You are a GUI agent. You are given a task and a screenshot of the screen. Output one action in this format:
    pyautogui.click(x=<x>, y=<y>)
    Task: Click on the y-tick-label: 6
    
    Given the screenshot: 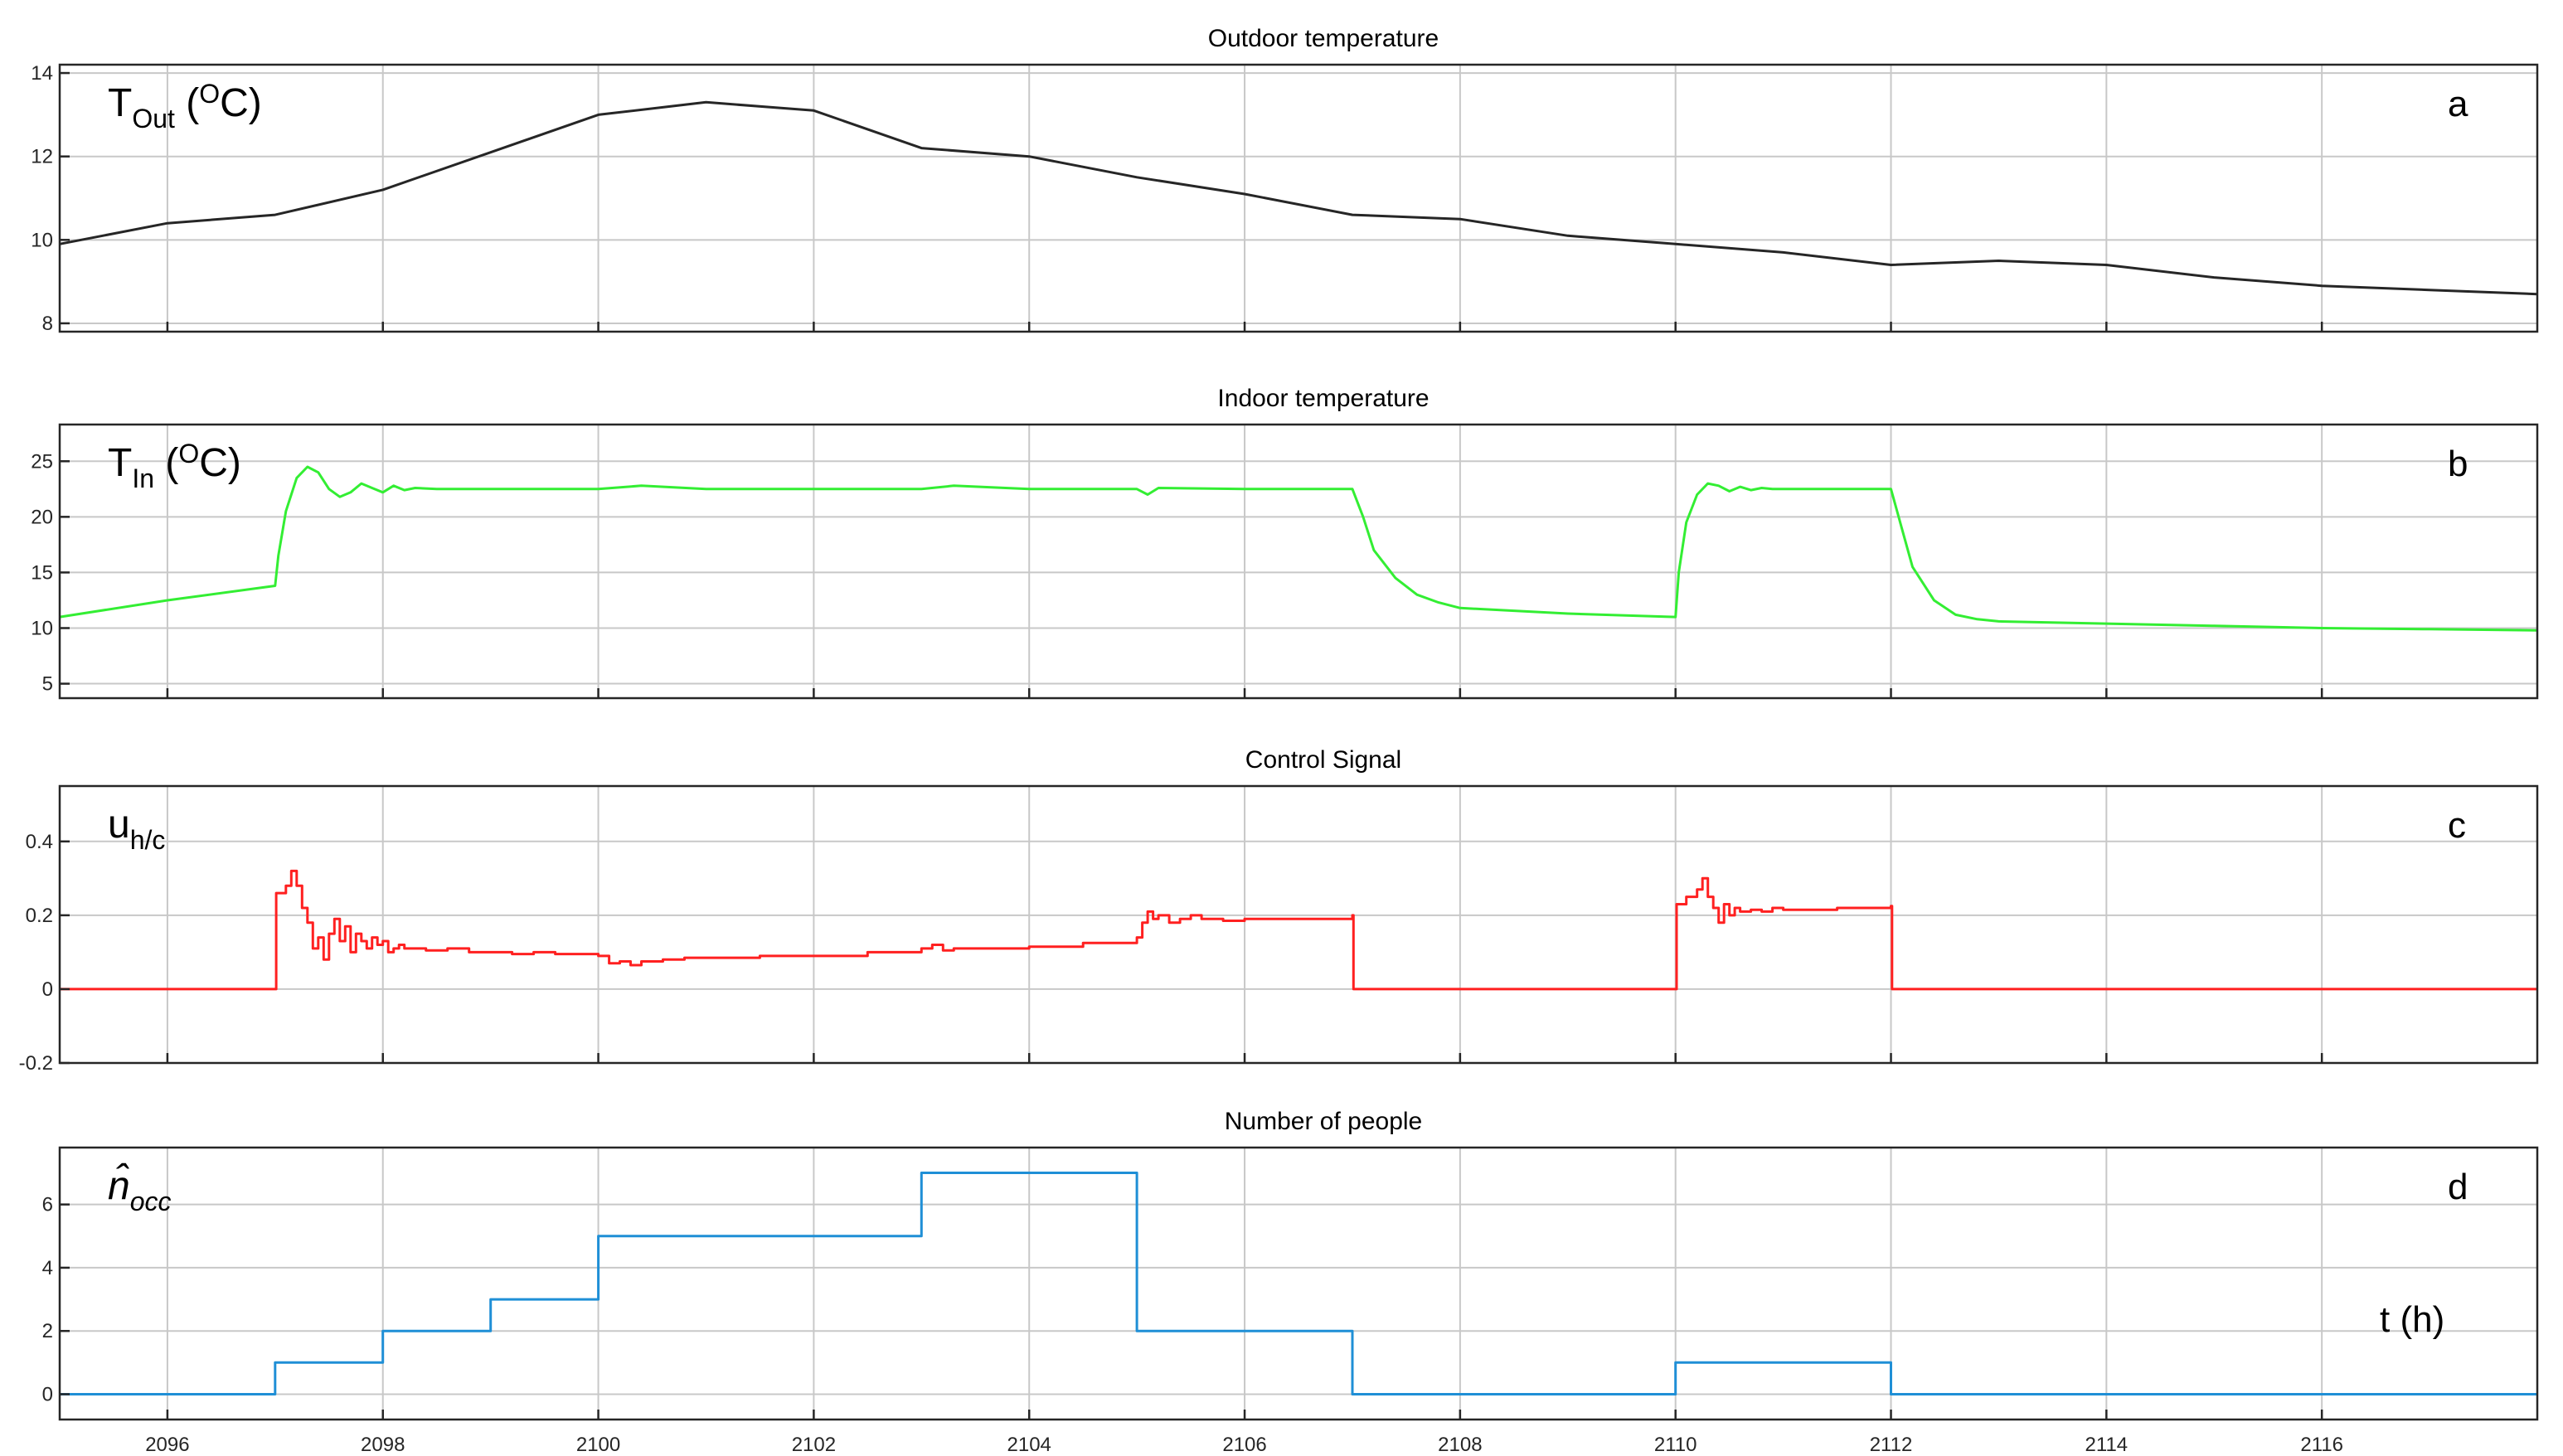 What is the action you would take?
    pyautogui.click(x=47, y=1205)
    